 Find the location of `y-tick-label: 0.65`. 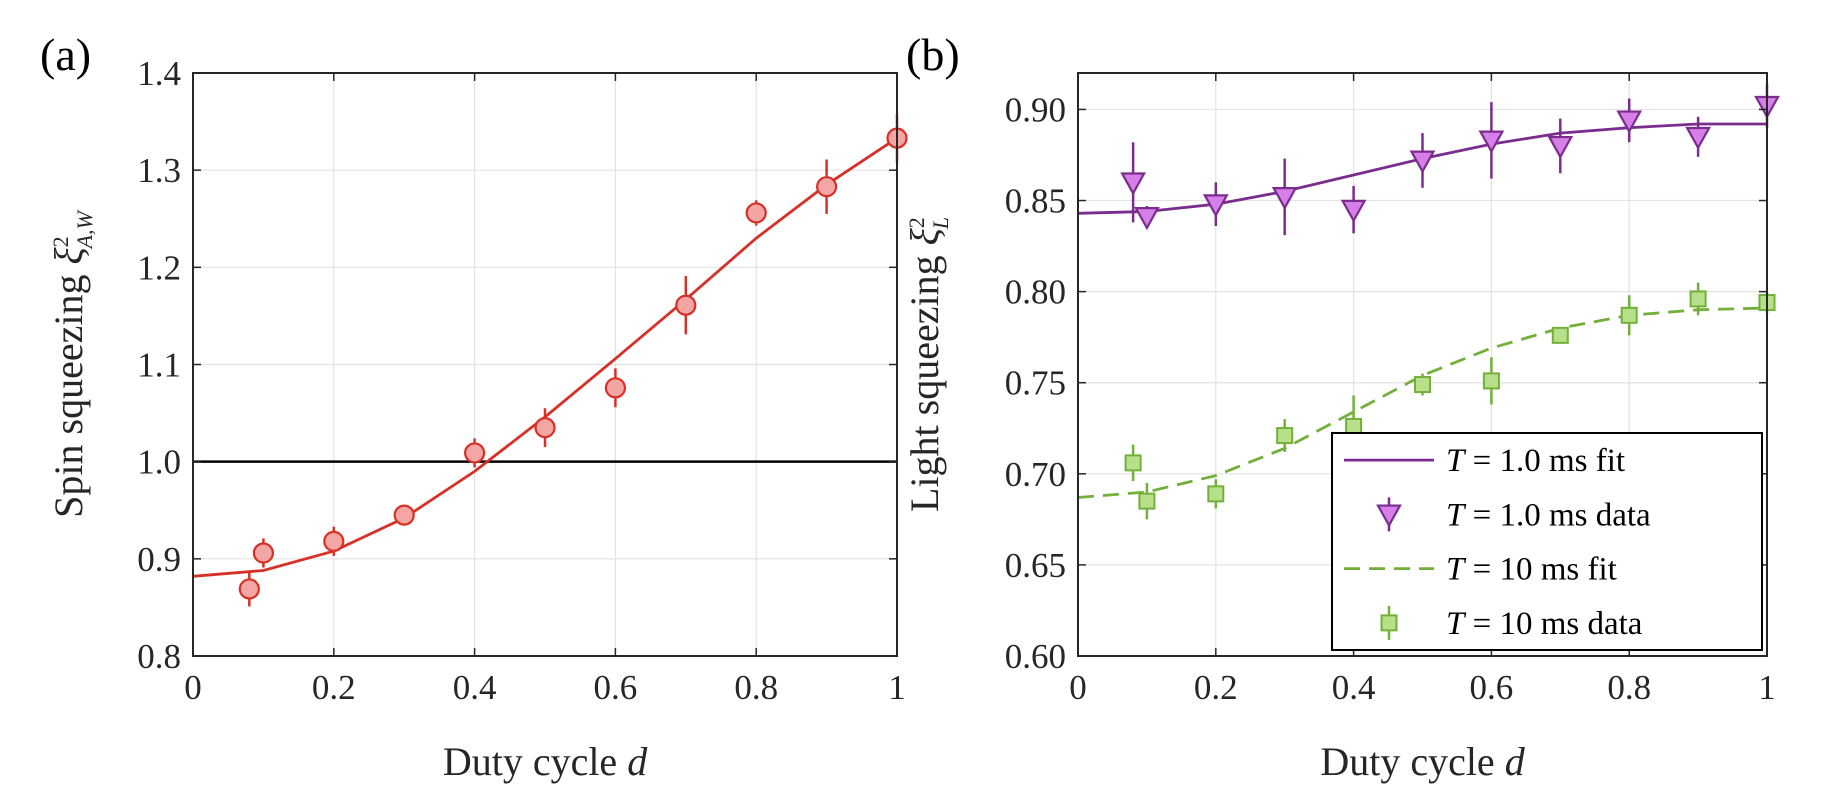

y-tick-label: 0.65 is located at coordinates (1035, 565).